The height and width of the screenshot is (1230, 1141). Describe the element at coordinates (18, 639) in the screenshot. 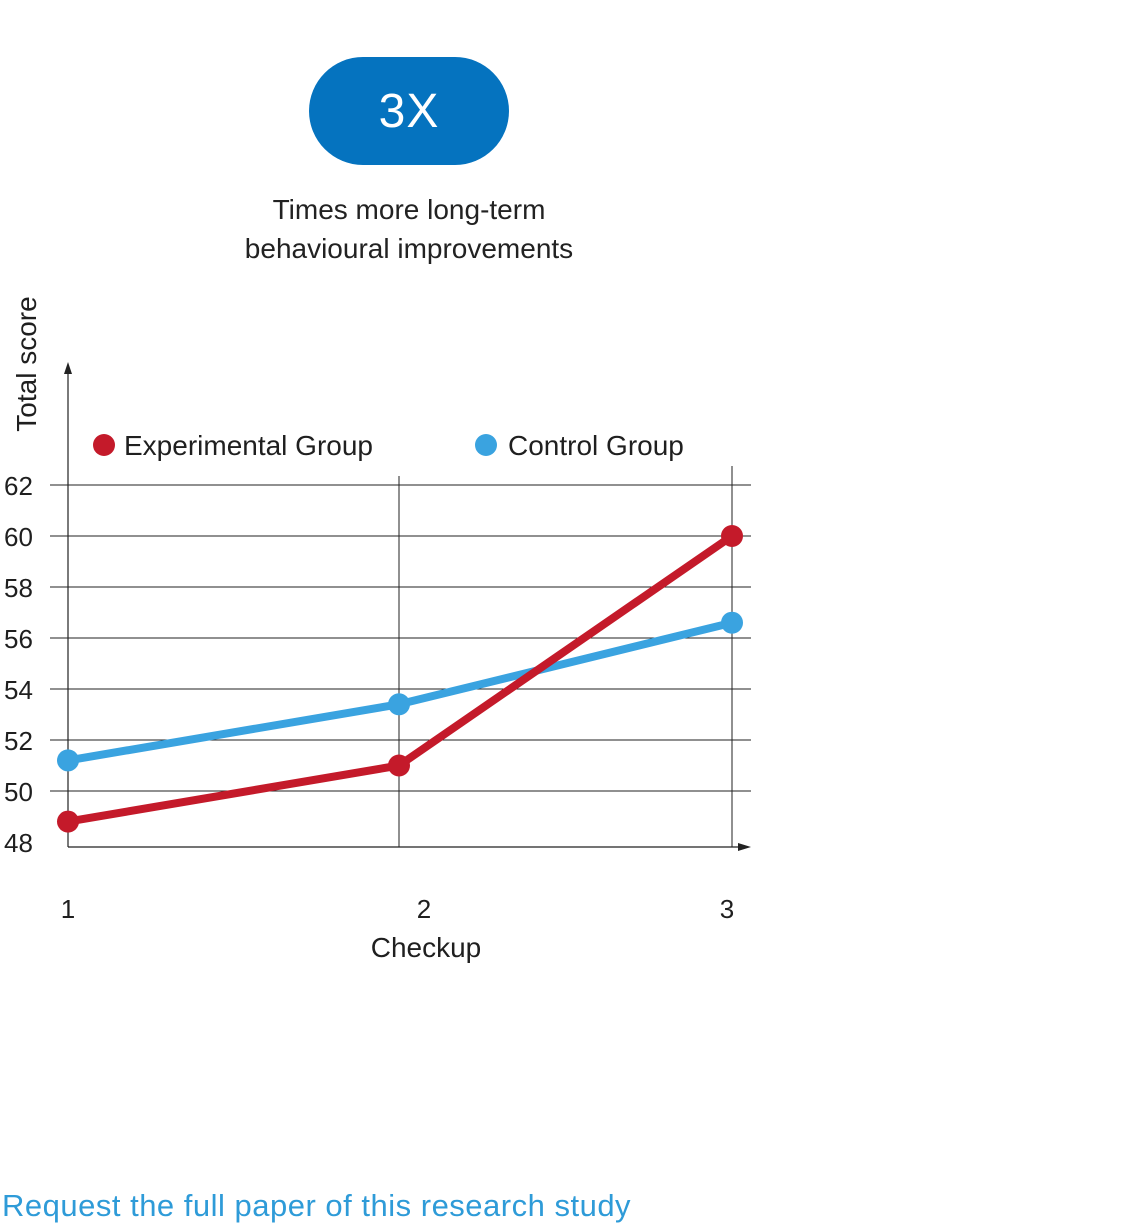

I see `y-tick-label: 56` at that location.